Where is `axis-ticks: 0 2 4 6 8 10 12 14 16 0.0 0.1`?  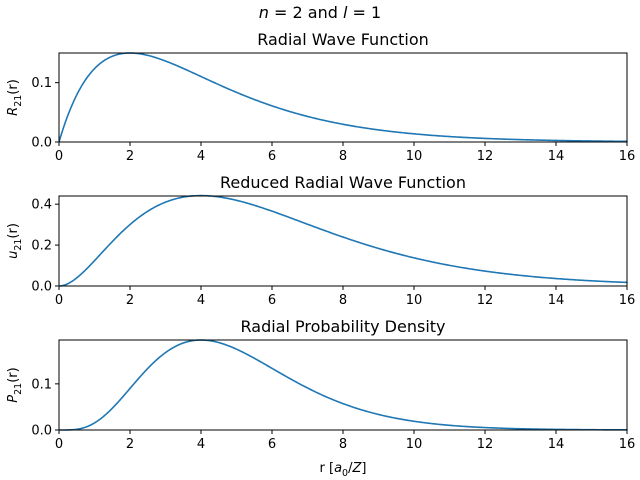 axis-ticks: 0 2 4 6 8 10 12 14 16 0.0 0.1 is located at coordinates (333, 414).